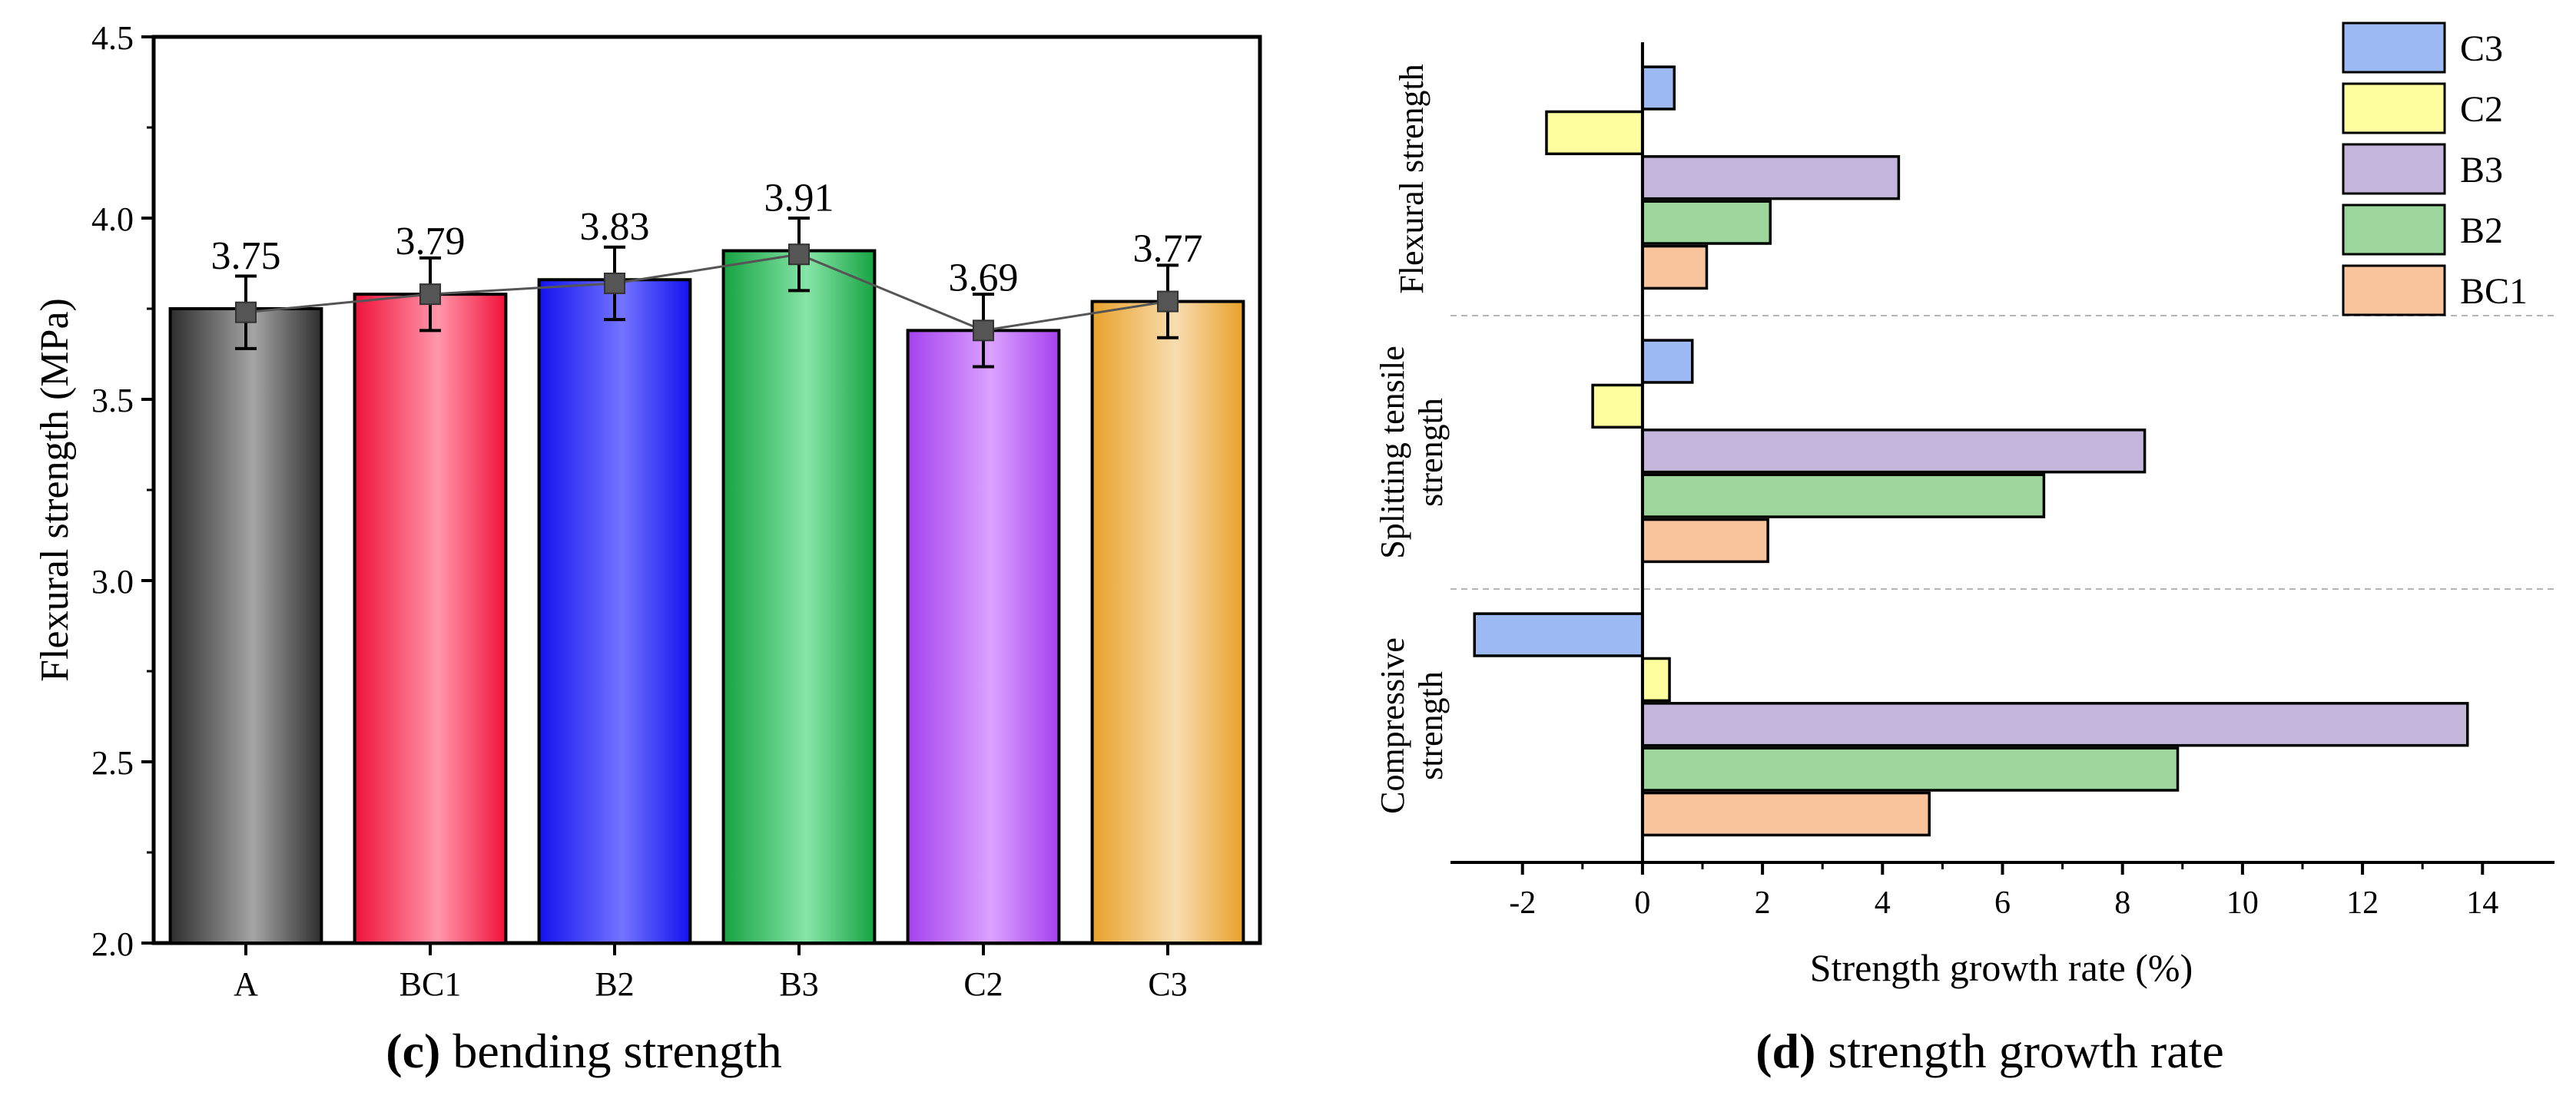 This screenshot has width=2576, height=1112. I want to click on chart-d-x-axis-title: Strength growth rate (%), so click(2001, 967).